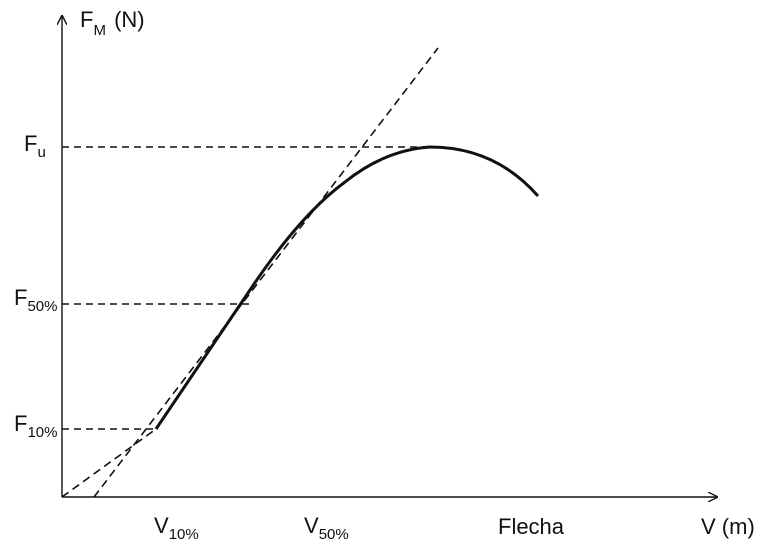  What do you see at coordinates (86, 19) in the screenshot?
I see `y-axis-title-main: F` at bounding box center [86, 19].